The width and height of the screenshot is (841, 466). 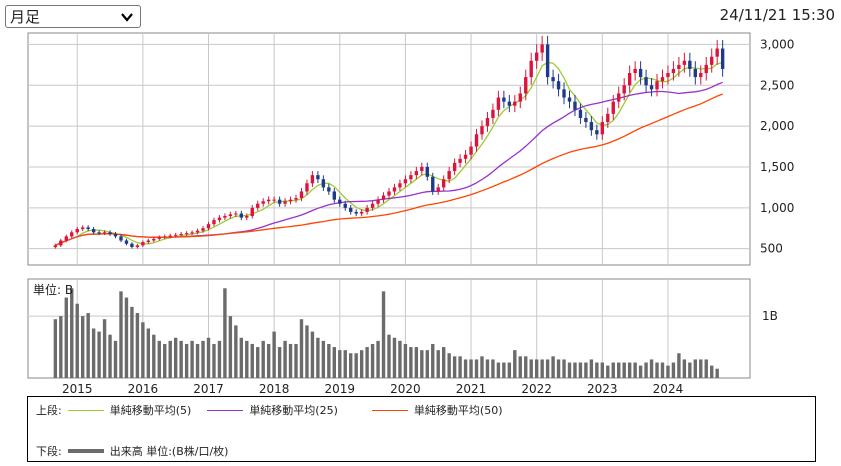 I want to click on price-tick-label: 1,500, so click(x=777, y=167).